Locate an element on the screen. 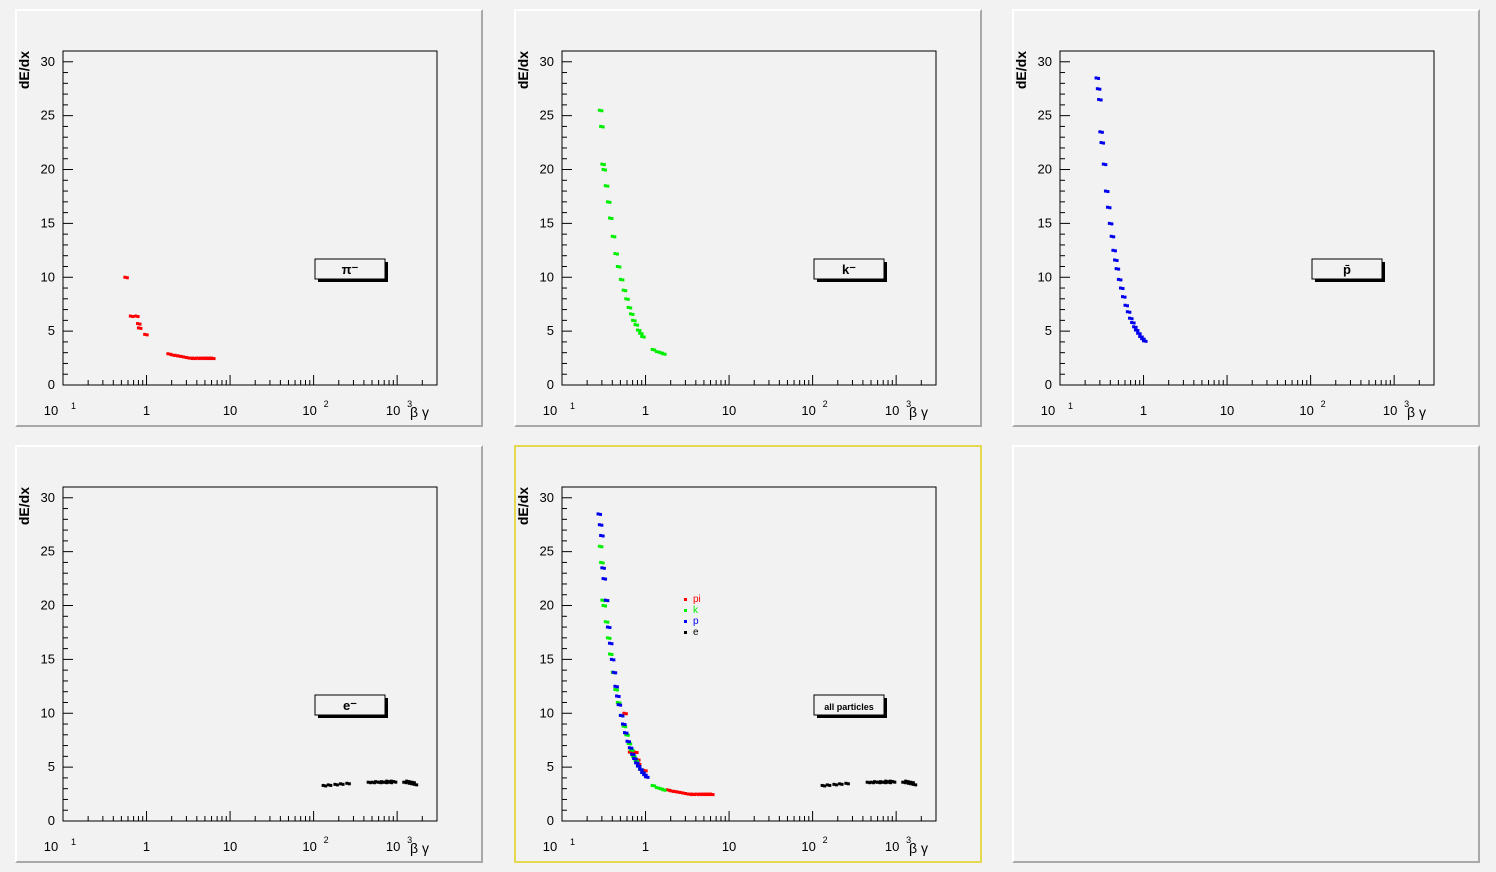  chart-pad-4: 0 5 10 15 20 25 30 10 1 1 10 10 2 10 3 β γ dE/dx e⁻ is located at coordinates (249, 654).